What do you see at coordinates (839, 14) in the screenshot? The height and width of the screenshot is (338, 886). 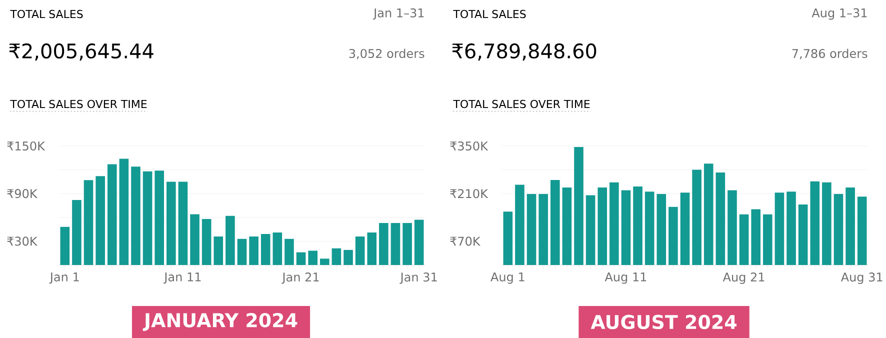 I see `text: Aug 1–31` at bounding box center [839, 14].